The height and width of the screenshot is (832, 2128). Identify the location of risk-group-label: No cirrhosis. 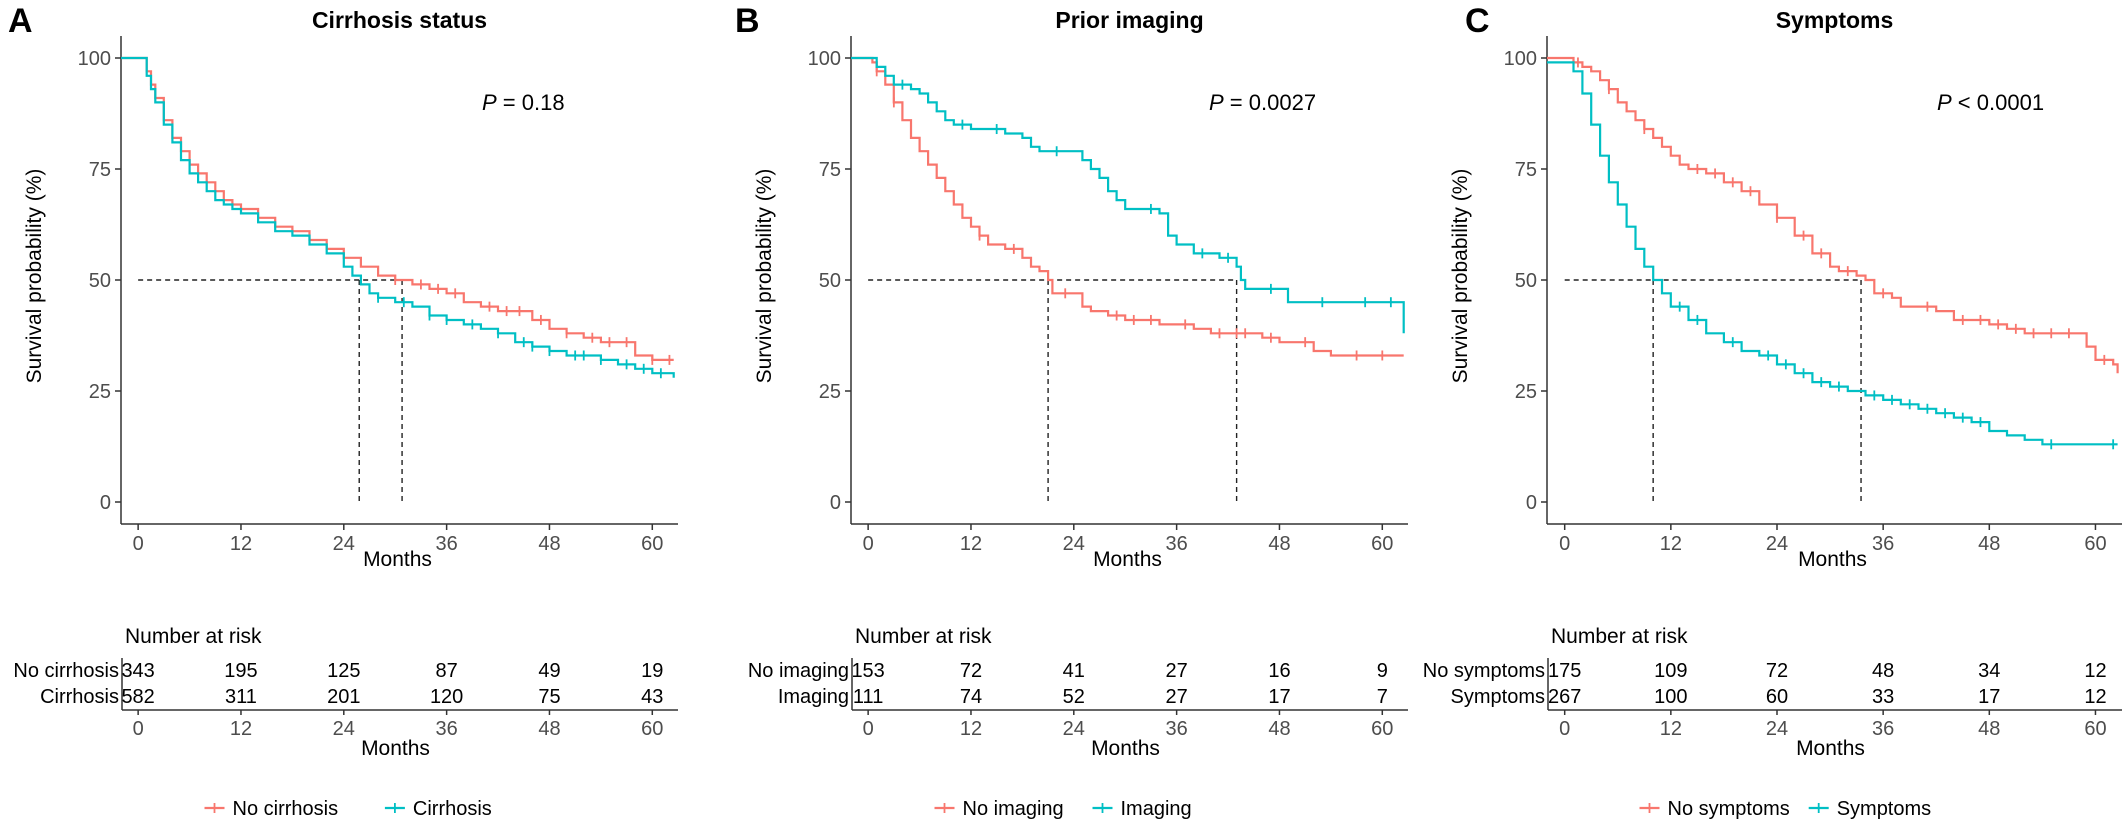
(66, 671).